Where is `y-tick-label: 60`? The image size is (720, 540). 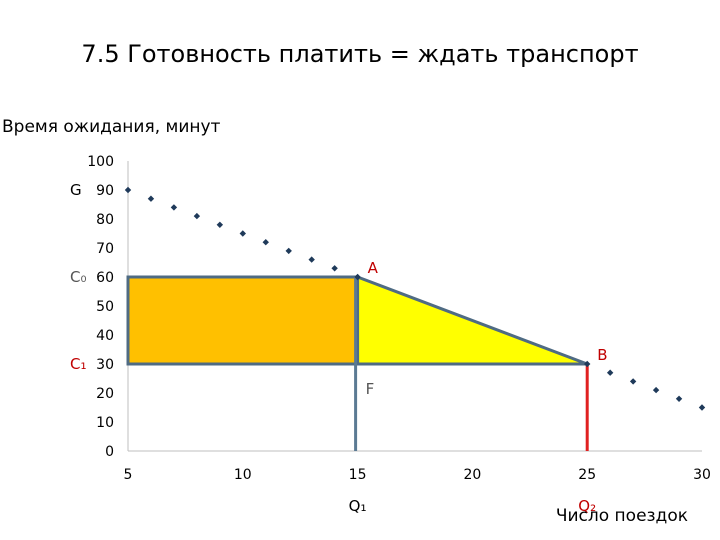
y-tick-label: 60 is located at coordinates (105, 278).